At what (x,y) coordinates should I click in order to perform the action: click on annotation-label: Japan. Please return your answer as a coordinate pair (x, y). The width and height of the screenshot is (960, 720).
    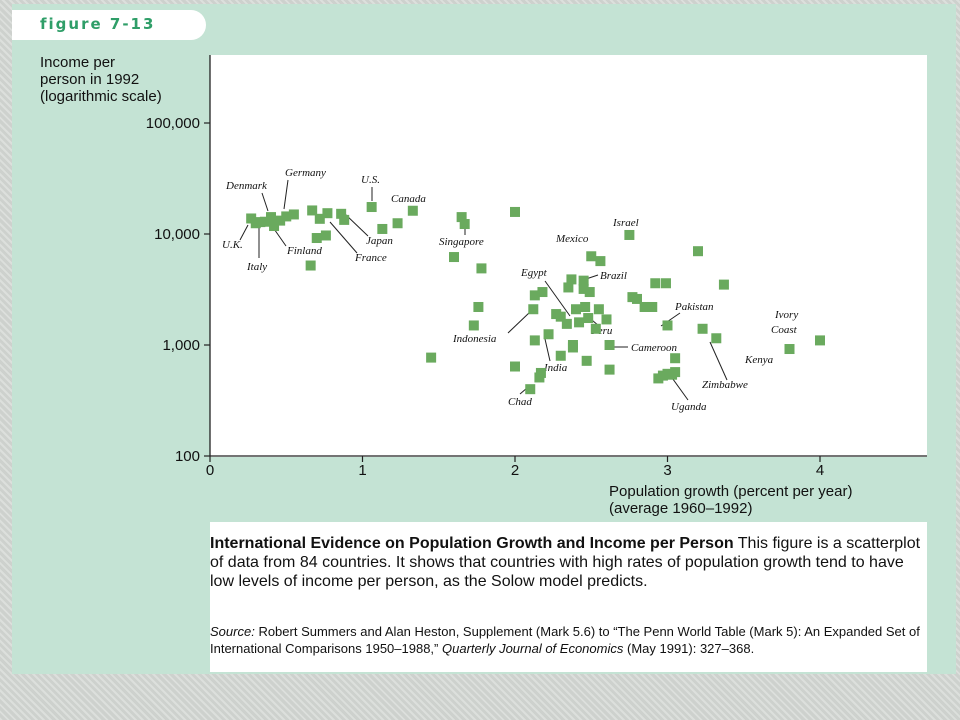
    Looking at the image, I should click on (379, 241).